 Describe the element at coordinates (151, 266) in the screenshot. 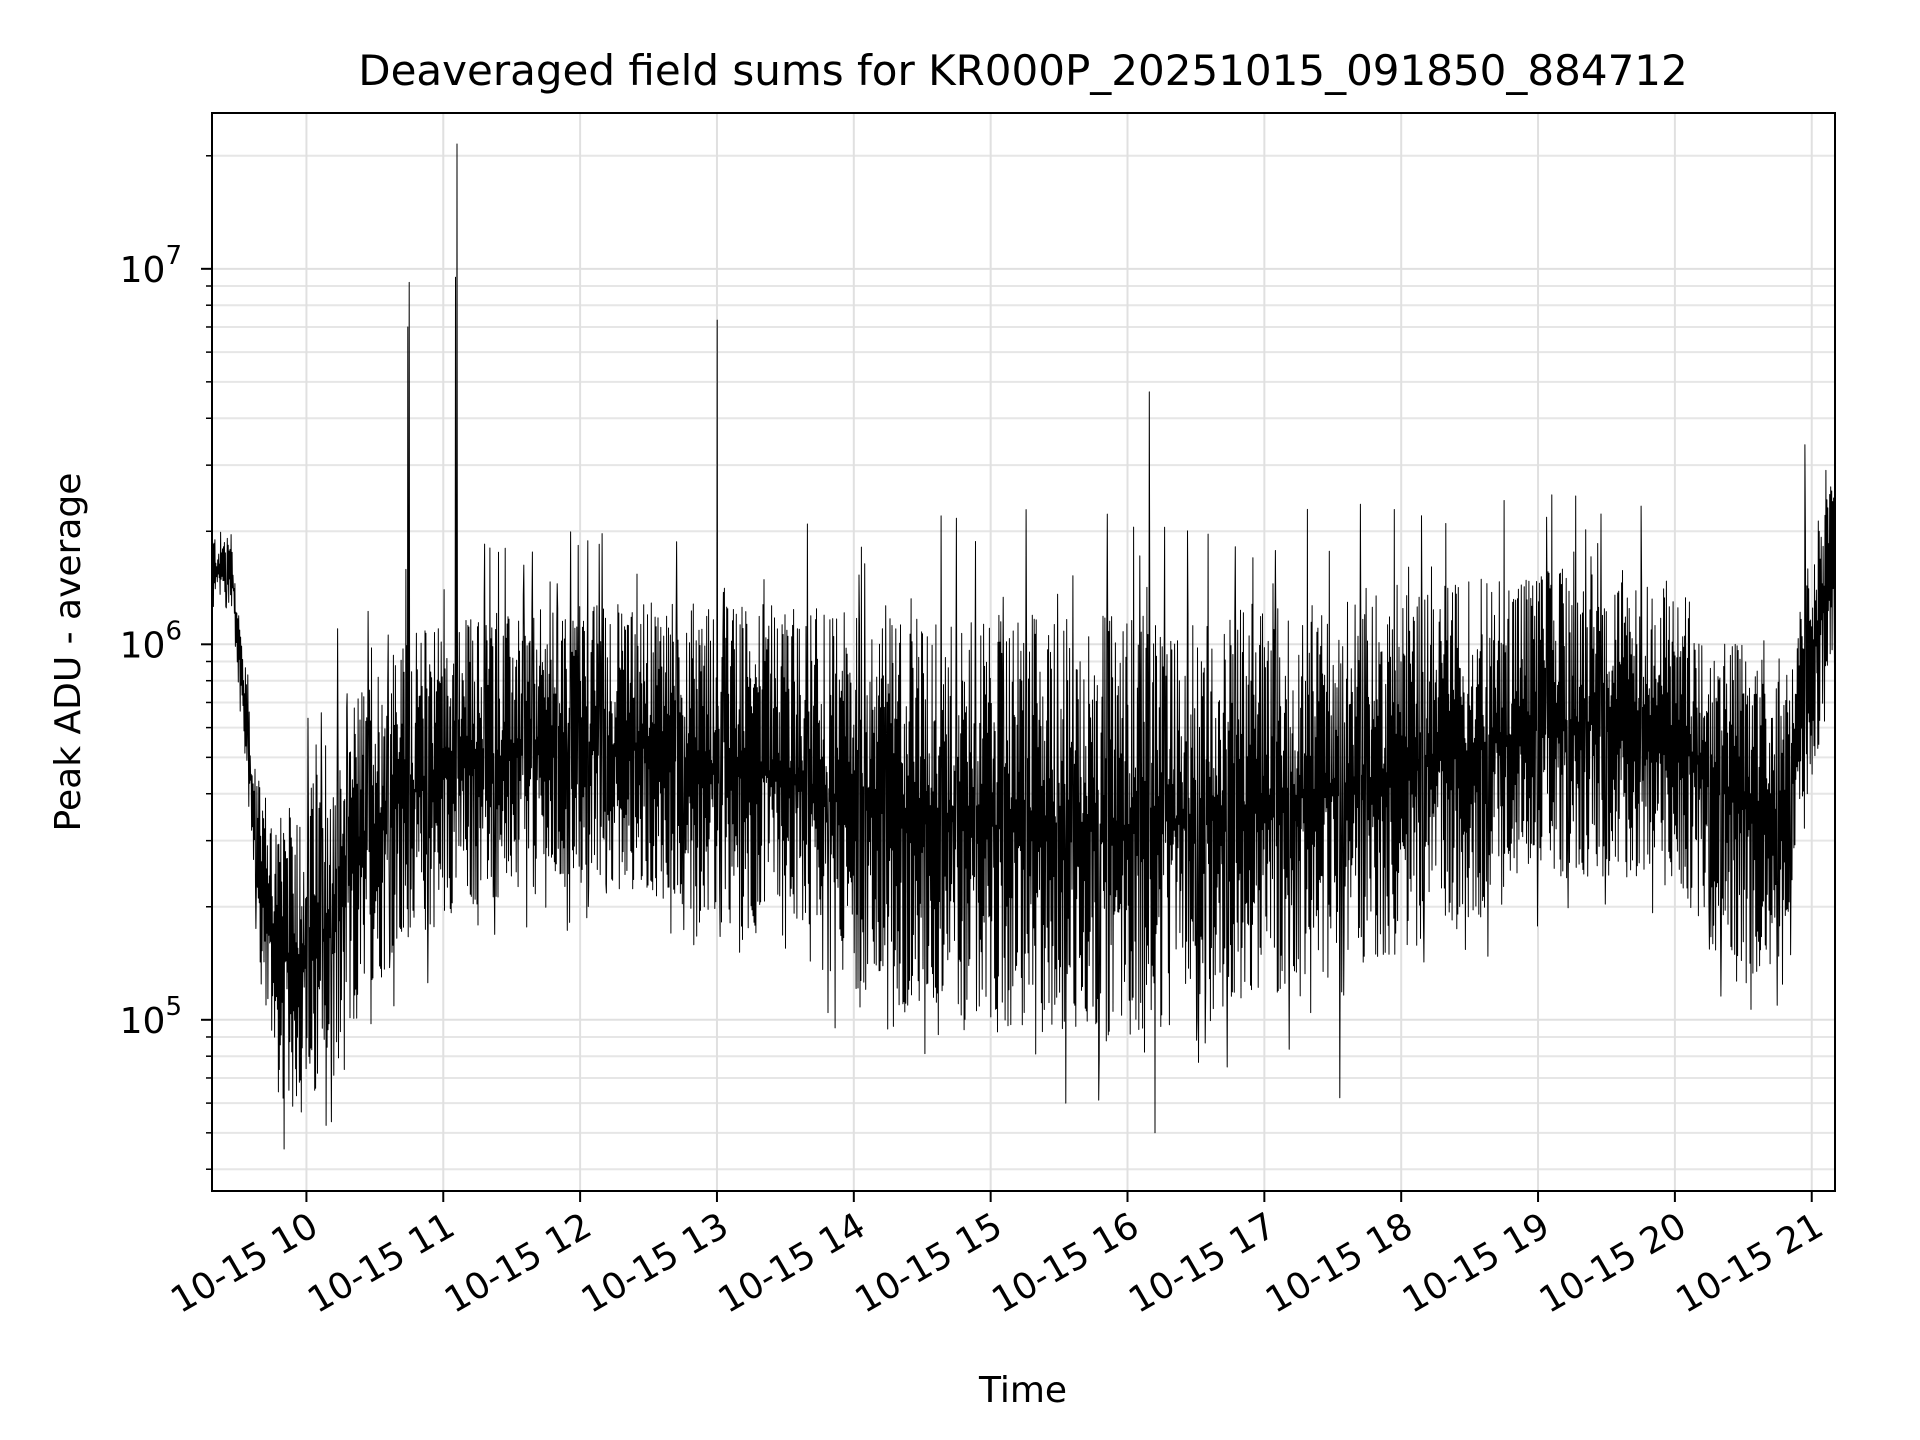

I see `y-tick-label: 10⁷` at that location.